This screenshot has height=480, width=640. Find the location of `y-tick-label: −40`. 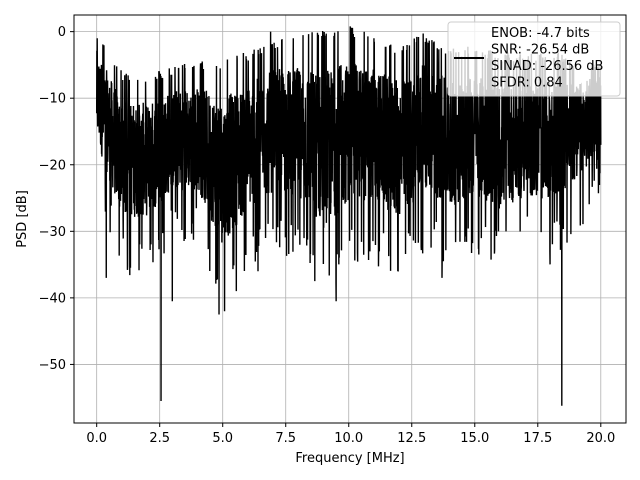

y-tick-label: −40 is located at coordinates (52, 298).